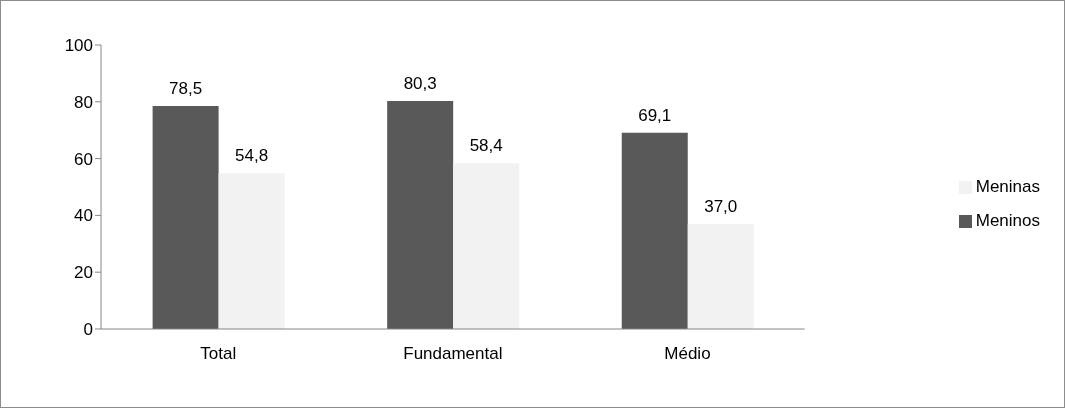 The height and width of the screenshot is (408, 1065). I want to click on legend-label: Meninos, so click(1007, 220).